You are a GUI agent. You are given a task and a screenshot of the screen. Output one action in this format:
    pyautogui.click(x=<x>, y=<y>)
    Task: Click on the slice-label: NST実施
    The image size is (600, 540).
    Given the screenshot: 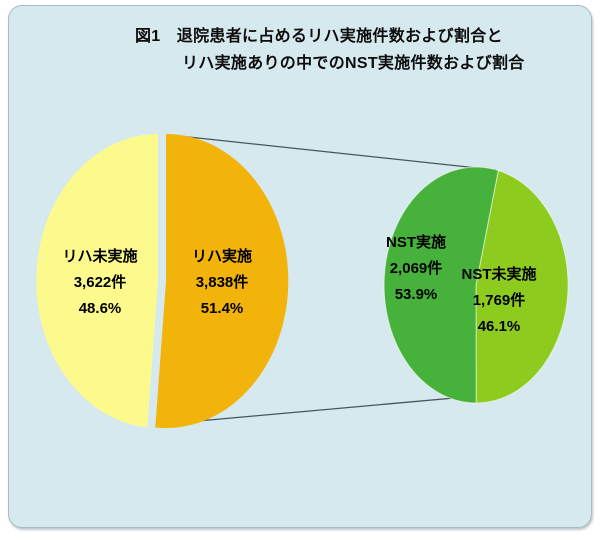 What is the action you would take?
    pyautogui.click(x=415, y=242)
    